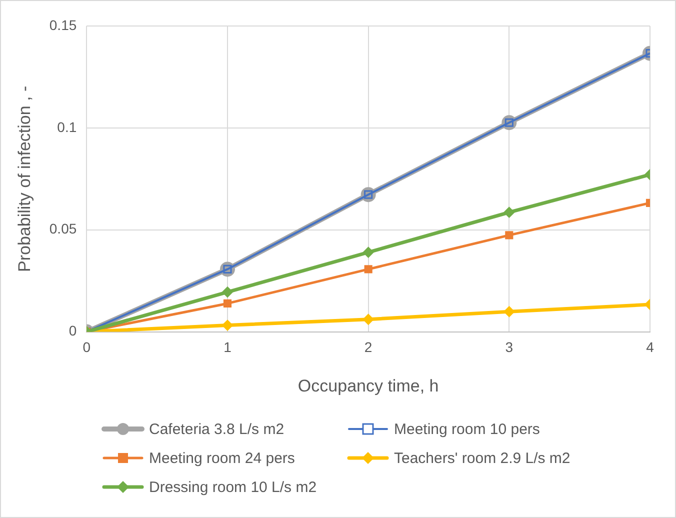 This screenshot has height=518, width=676. What do you see at coordinates (67, 126) in the screenshot?
I see `y-tick-label: 0.1` at bounding box center [67, 126].